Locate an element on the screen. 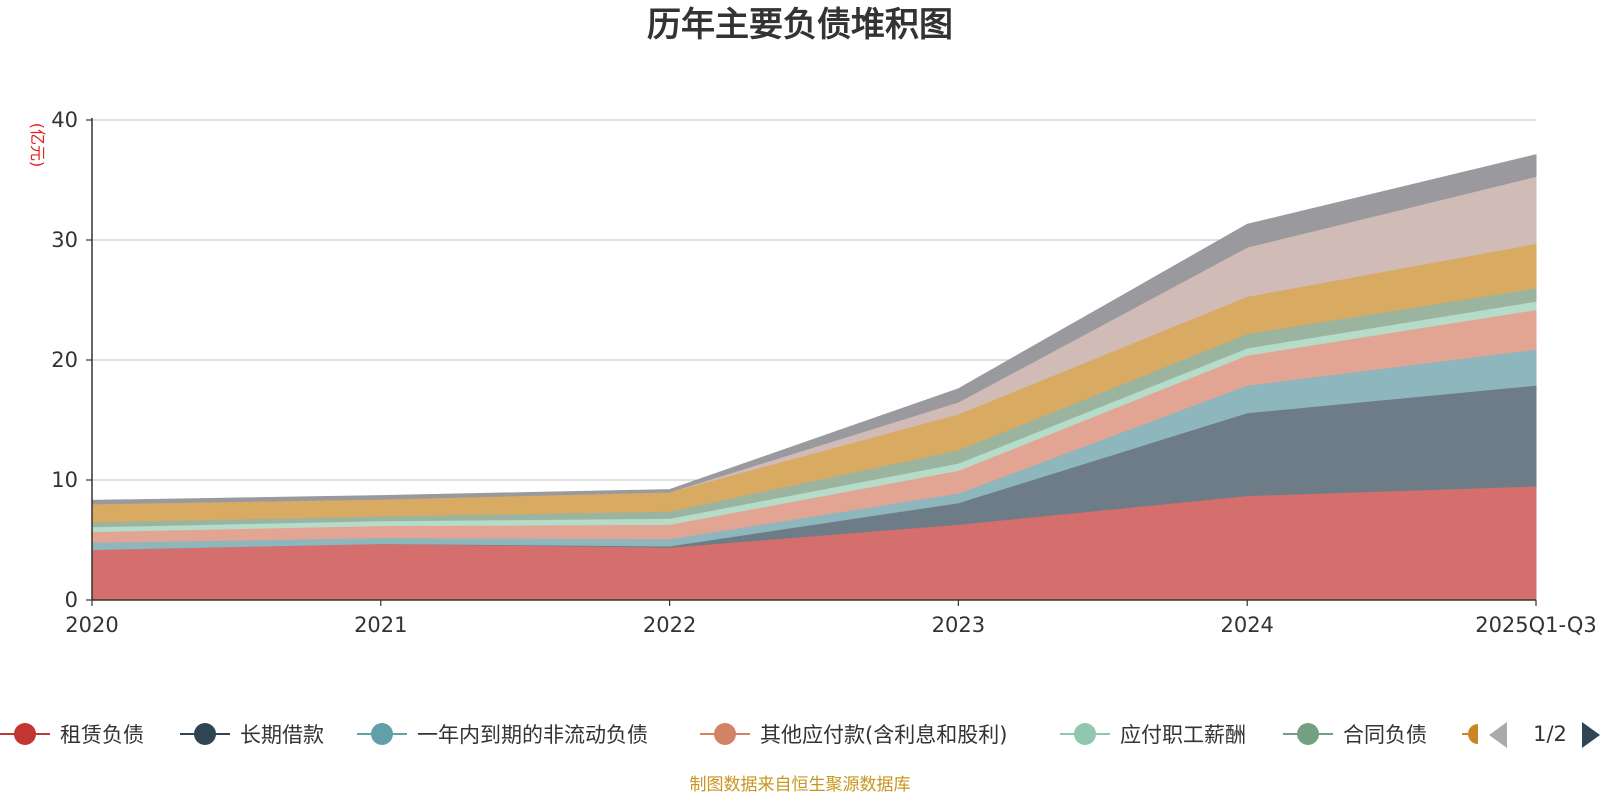 The width and height of the screenshot is (1600, 800). legend-next-arrow-icon is located at coordinates (1591, 735).